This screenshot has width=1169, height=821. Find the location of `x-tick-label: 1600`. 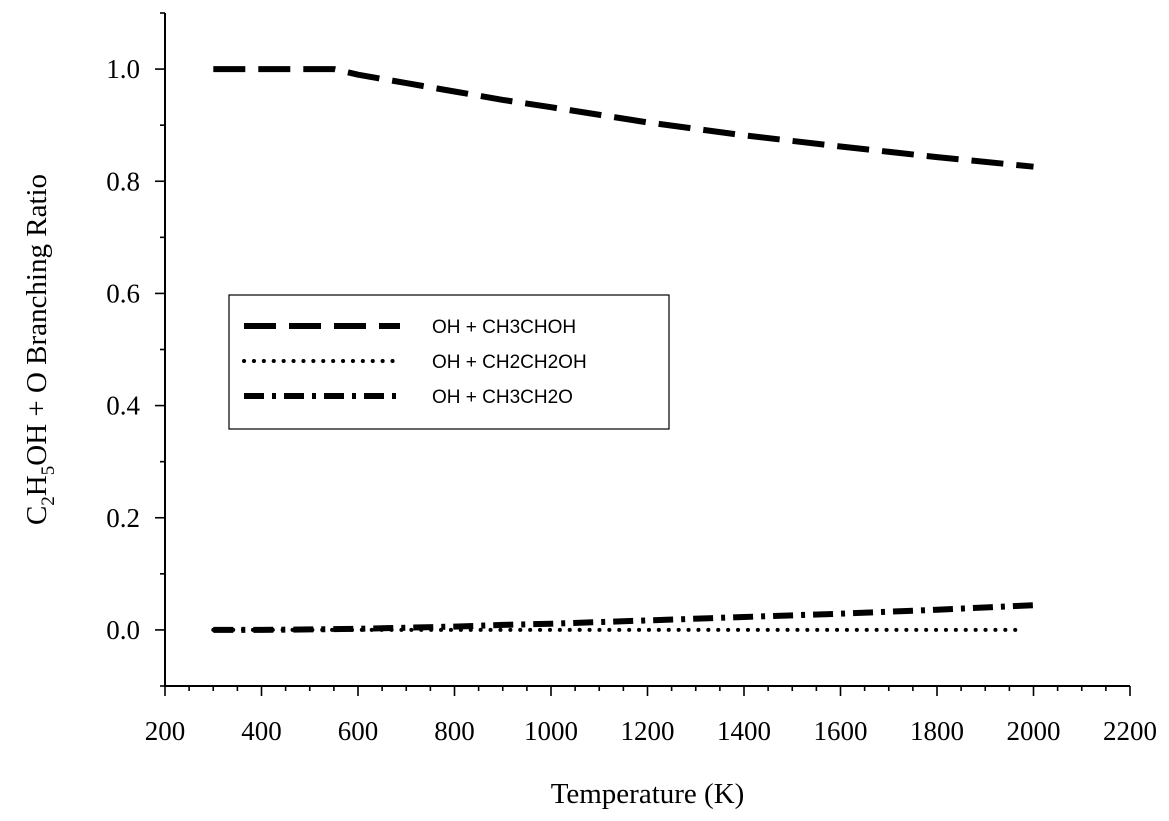

x-tick-label: 1600 is located at coordinates (841, 731).